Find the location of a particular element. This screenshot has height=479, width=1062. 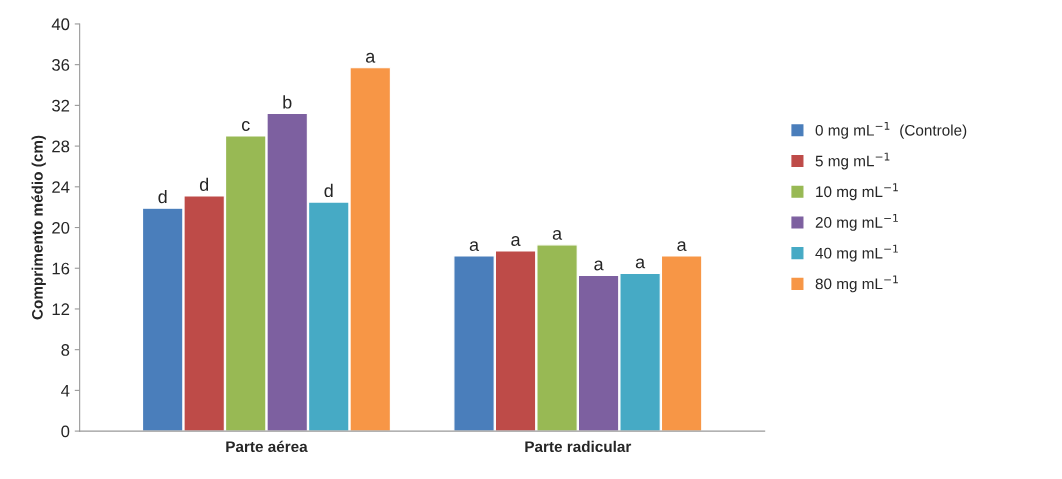

legend-label: 5 mg mL$^{−1}$ is located at coordinates (852, 161).